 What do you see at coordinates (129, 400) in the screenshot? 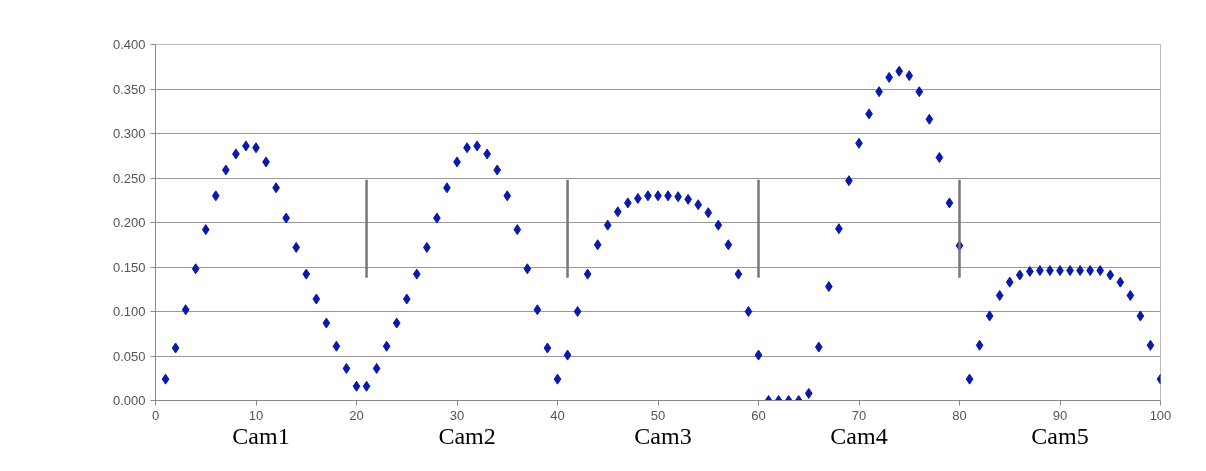
I see `y-tick-label: 0.000` at bounding box center [129, 400].